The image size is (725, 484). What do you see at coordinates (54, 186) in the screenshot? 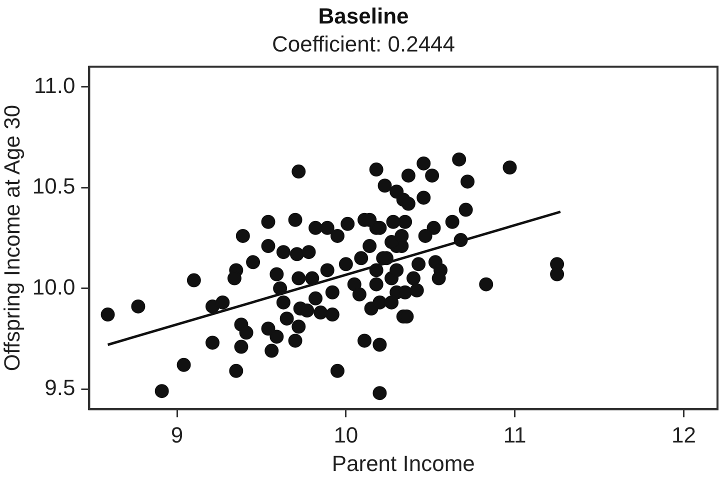
I see `y-tick-label: 10.5` at bounding box center [54, 186].